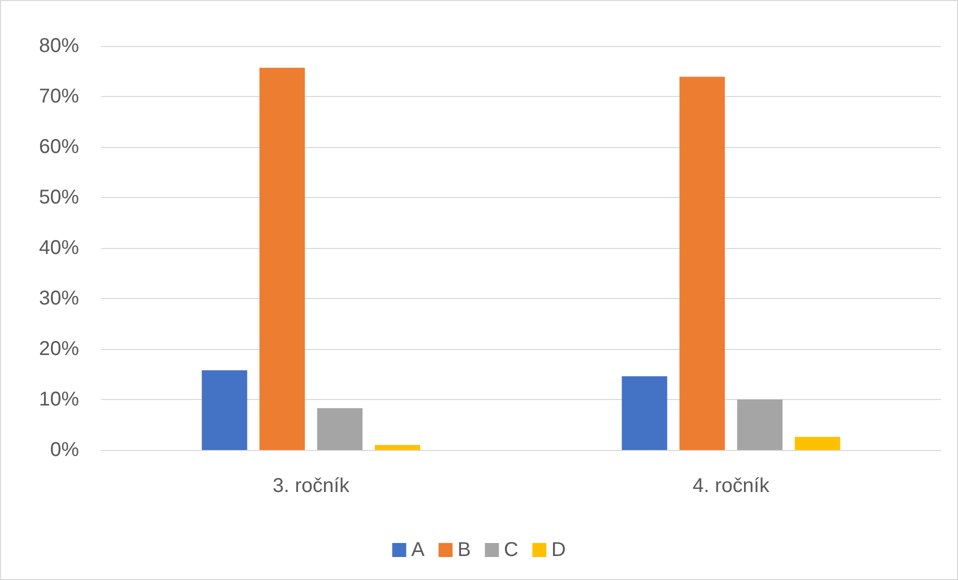  Describe the element at coordinates (59, 46) in the screenshot. I see `y-tick-label: 80%` at that location.